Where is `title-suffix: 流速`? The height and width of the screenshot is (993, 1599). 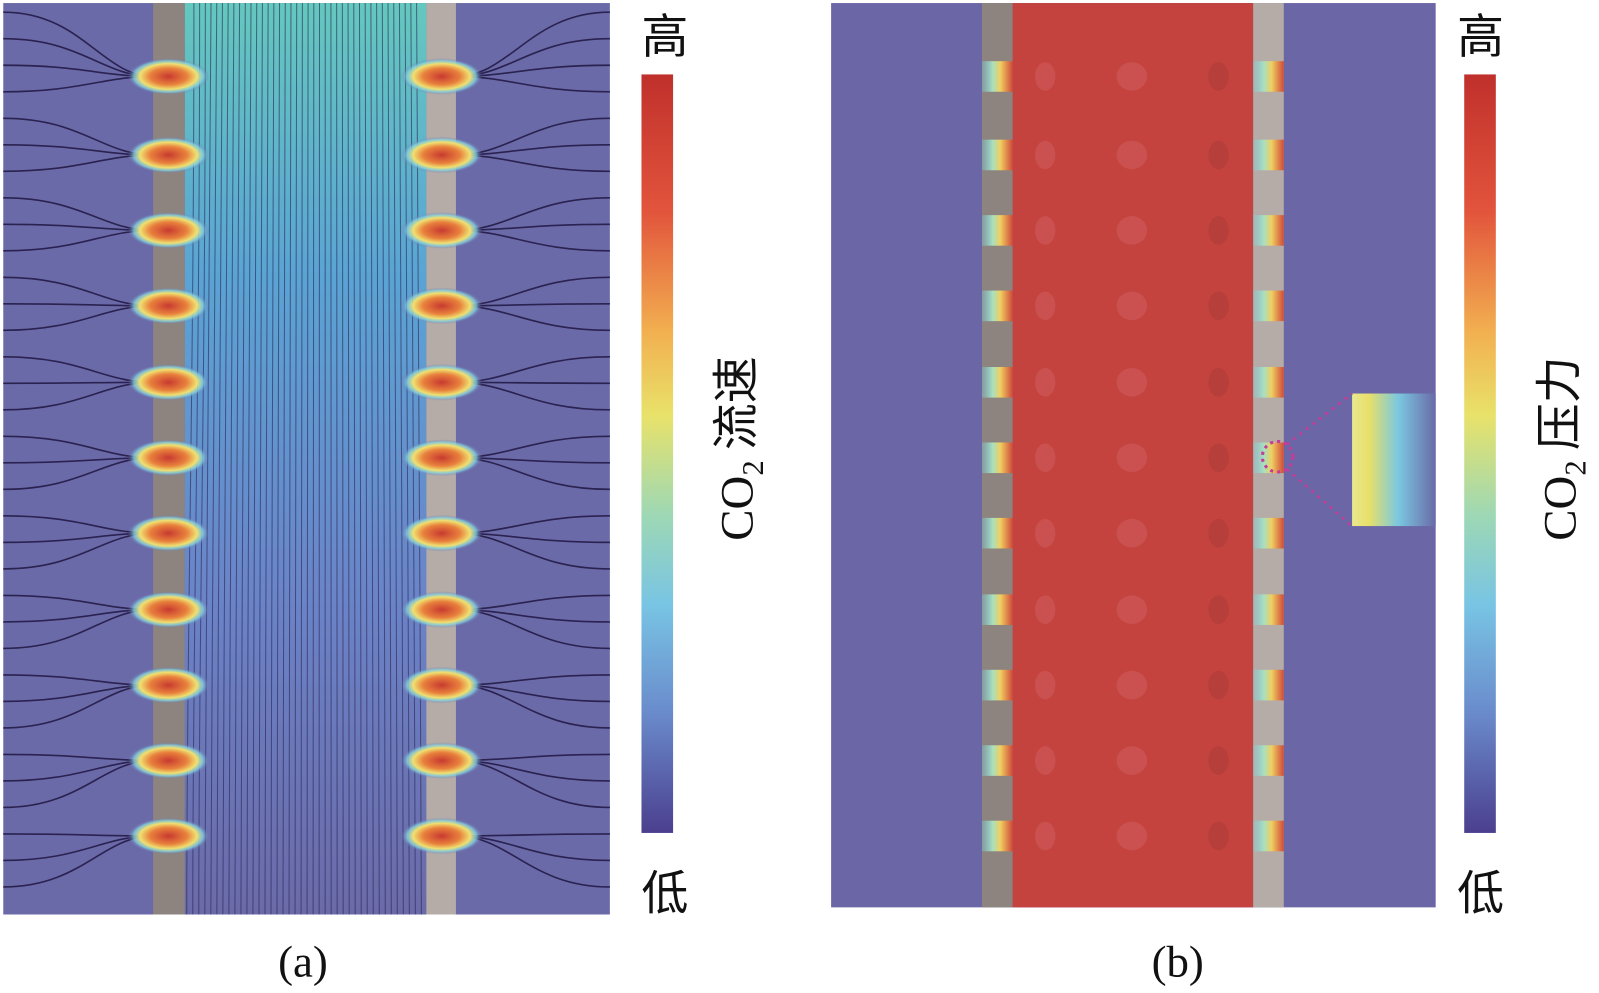
title-suffix: 流速 is located at coordinates (738, 403).